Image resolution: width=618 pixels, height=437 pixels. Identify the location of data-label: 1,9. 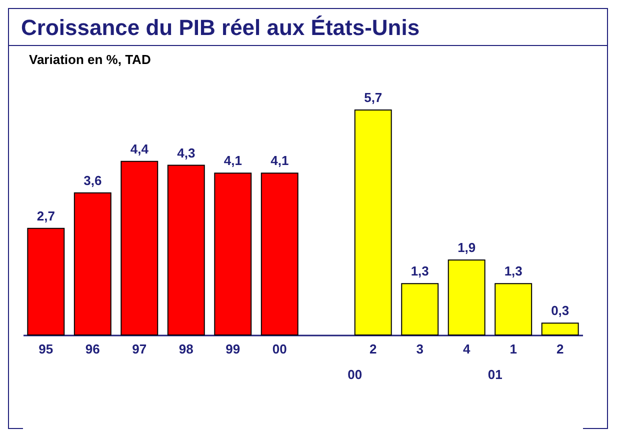
(467, 247).